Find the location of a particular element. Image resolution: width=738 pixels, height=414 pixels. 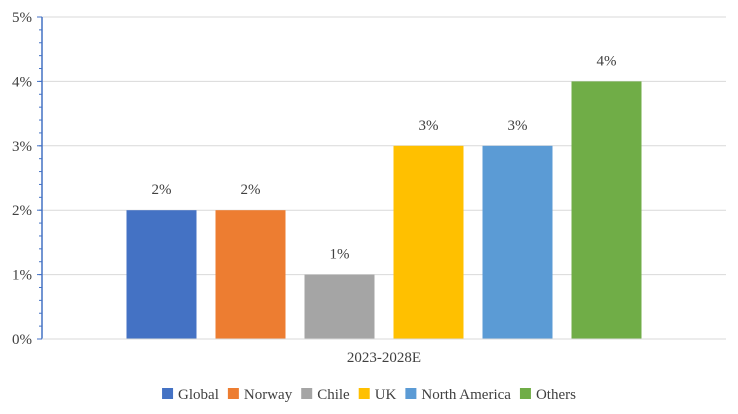

legend-item-north-america: North America is located at coordinates (458, 395).